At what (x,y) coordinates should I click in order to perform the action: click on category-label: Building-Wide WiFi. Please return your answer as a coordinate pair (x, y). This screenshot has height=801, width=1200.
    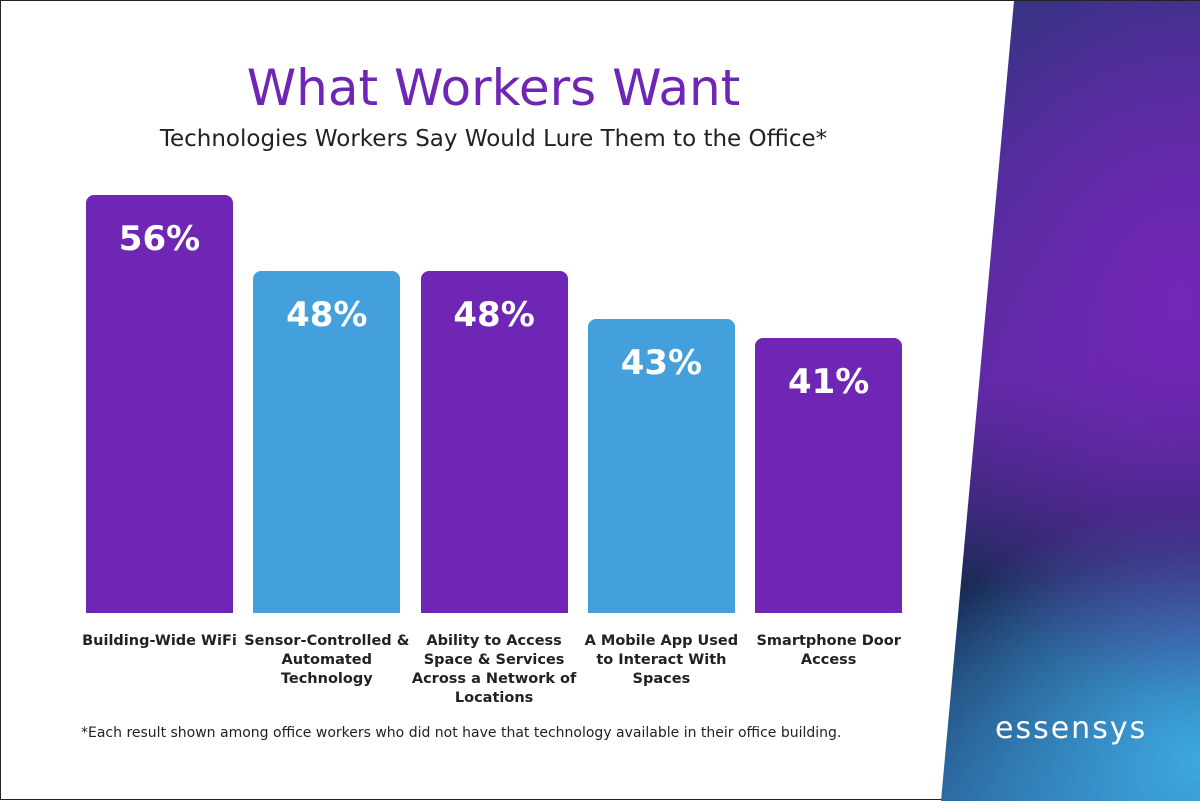
    Looking at the image, I should click on (159, 641).